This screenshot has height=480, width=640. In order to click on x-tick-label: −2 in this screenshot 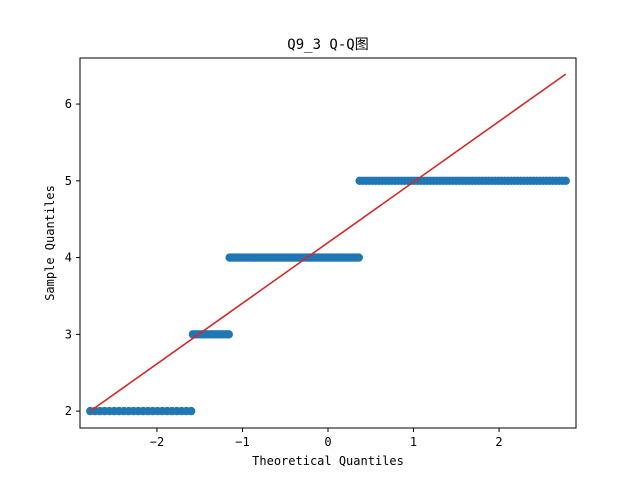, I will do `click(157, 442)`.